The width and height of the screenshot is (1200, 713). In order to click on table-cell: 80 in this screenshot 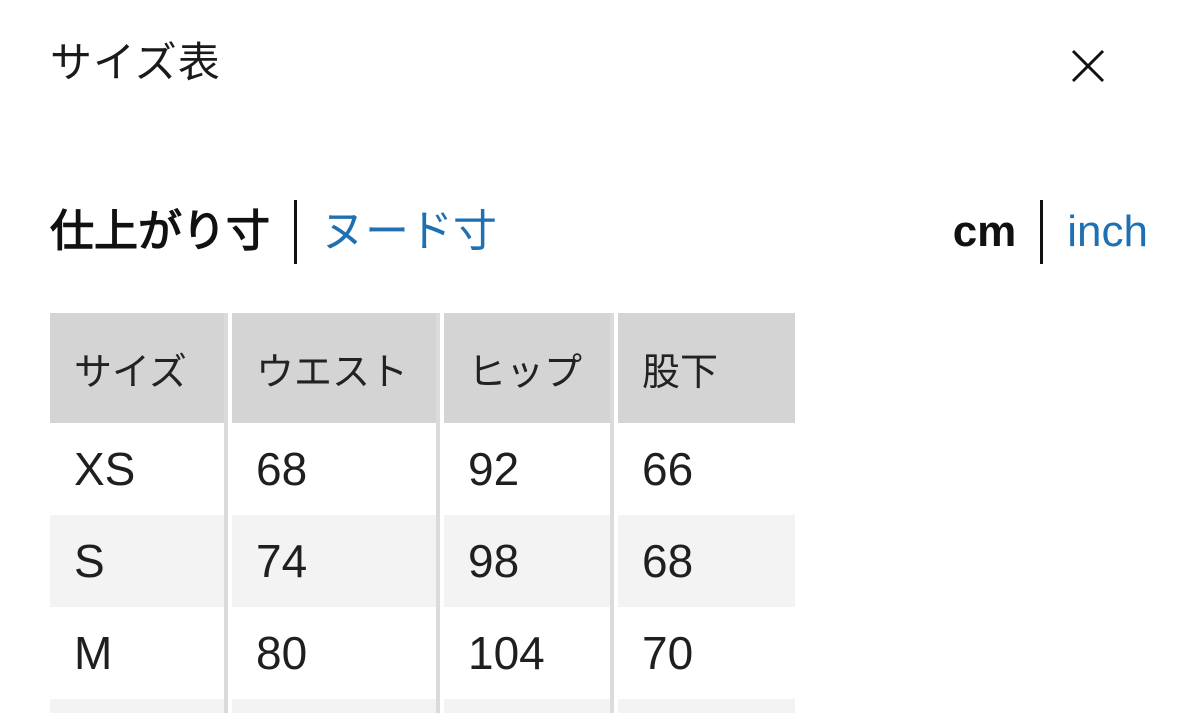, I will do `click(336, 653)`.